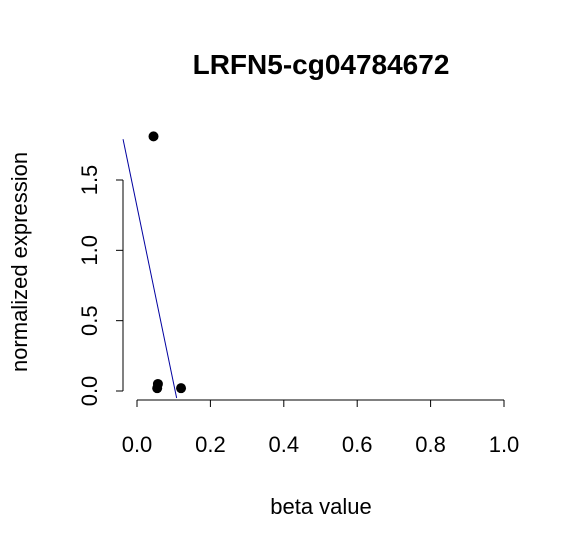 Image resolution: width=582 pixels, height=553 pixels. Describe the element at coordinates (321, 428) in the screenshot. I see `x-axis-ticks: 0.0 0.2 0.4 0.6 0.8 1.0` at that location.